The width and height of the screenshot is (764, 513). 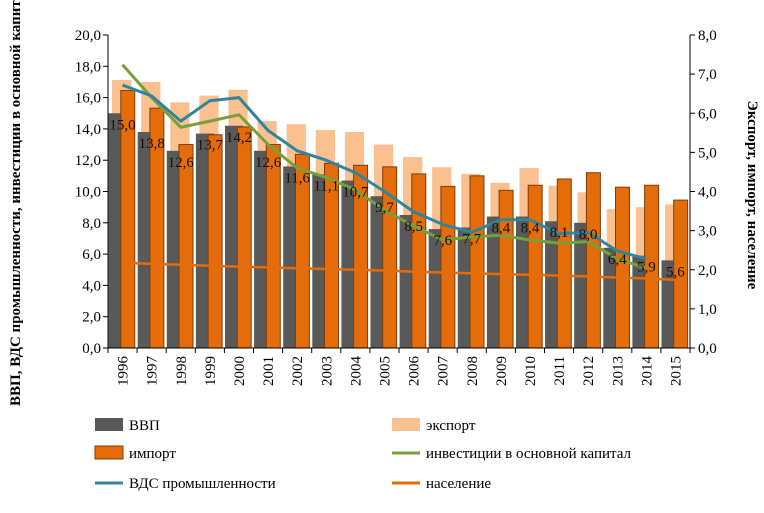 I want to click on right-tick-label: 3,0, so click(x=707, y=232).